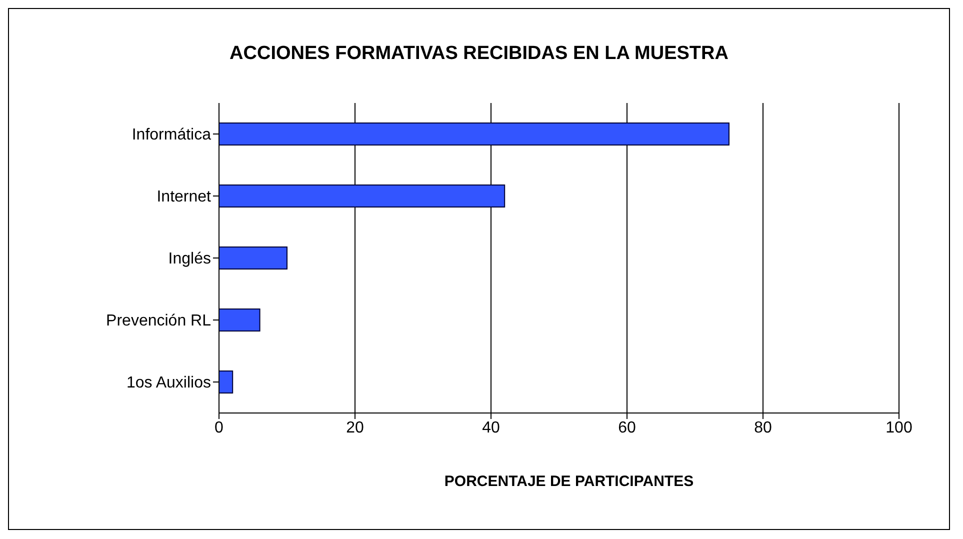 The height and width of the screenshot is (539, 963). What do you see at coordinates (627, 427) in the screenshot?
I see `x-tick-label: 60` at bounding box center [627, 427].